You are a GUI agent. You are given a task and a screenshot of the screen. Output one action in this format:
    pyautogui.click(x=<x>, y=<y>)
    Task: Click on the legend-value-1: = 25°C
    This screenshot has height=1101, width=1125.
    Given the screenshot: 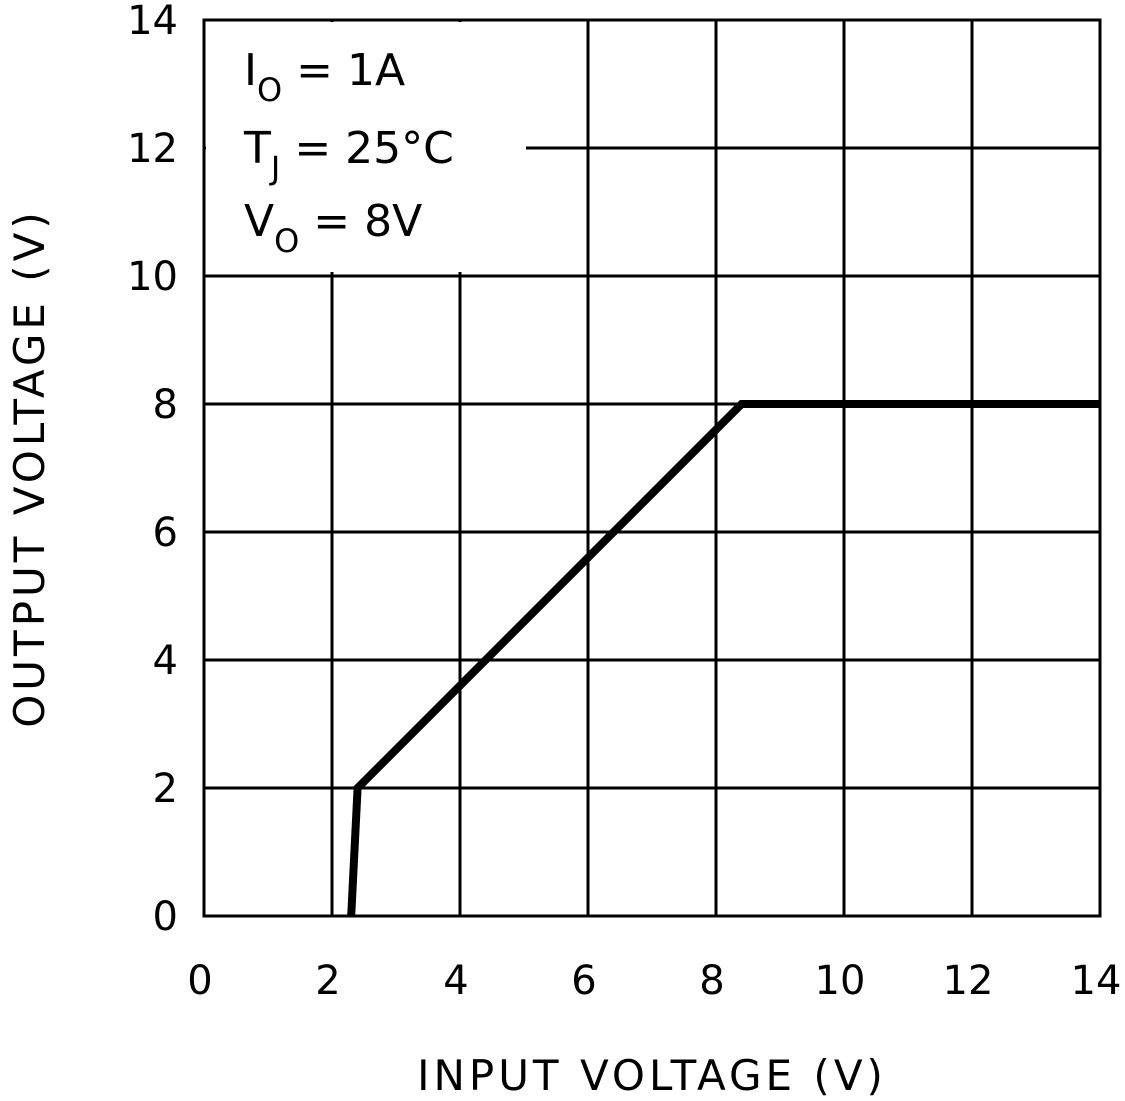 What is the action you would take?
    pyautogui.click(x=367, y=148)
    